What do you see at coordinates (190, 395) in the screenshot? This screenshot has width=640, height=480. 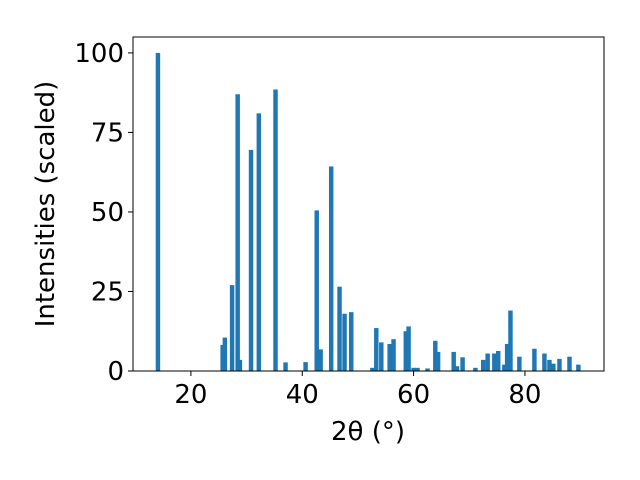 I see `x-tick-label: 20` at bounding box center [190, 395].